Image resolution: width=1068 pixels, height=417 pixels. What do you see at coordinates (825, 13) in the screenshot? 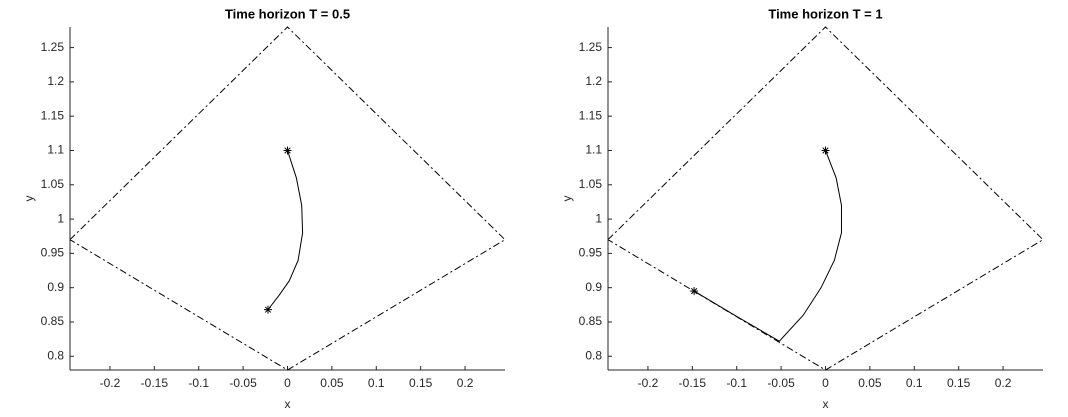
I see `chart-title: Time horizon T = 1` at bounding box center [825, 13].